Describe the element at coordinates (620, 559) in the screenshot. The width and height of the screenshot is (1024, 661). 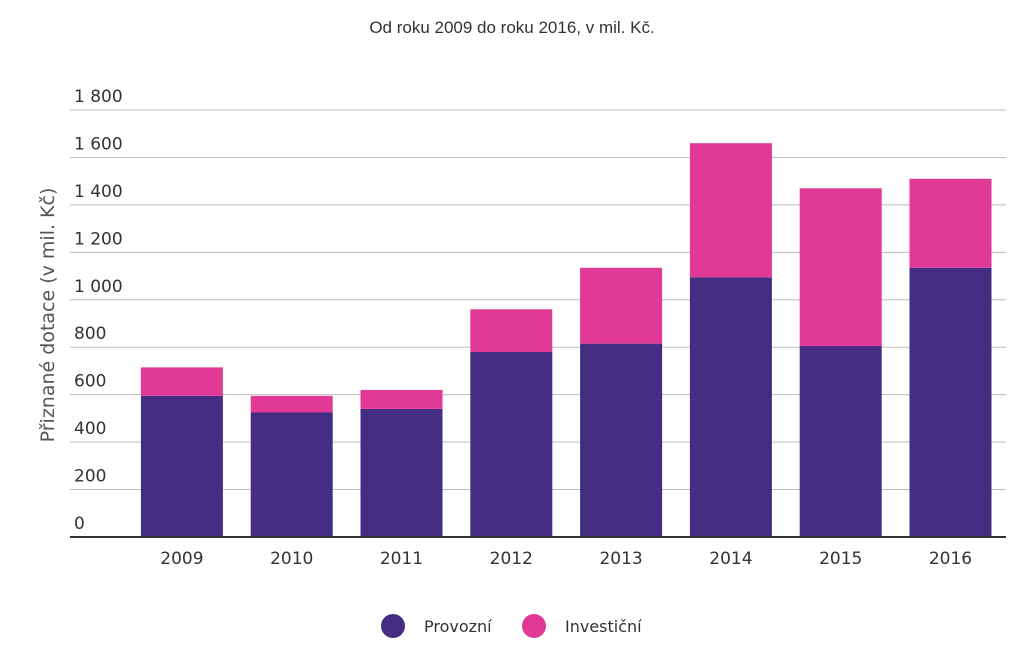
I see `x-tick-label: 2013` at that location.